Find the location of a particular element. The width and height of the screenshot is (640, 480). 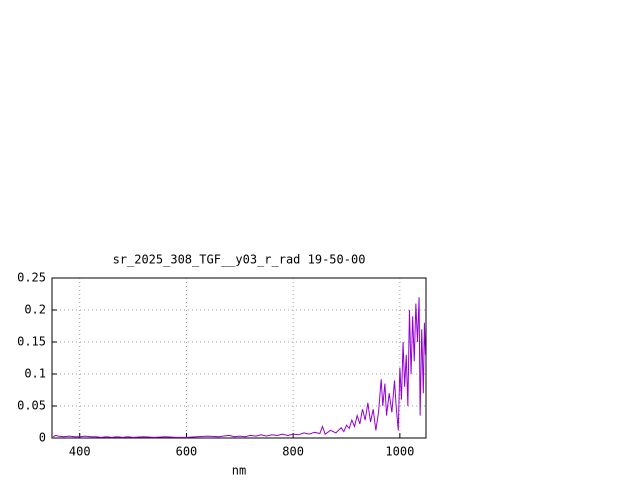

x-axis-label: nm is located at coordinates (239, 471).